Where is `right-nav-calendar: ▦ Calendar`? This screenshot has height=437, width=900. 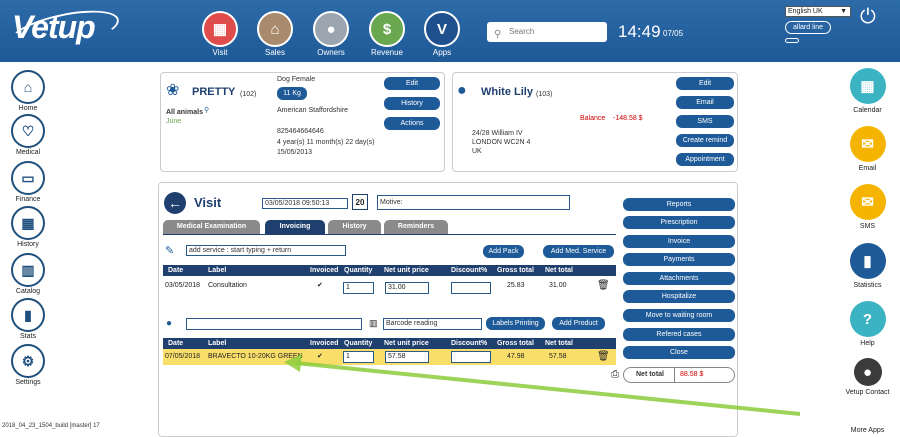
right-nav-calendar: ▦ Calendar is located at coordinates (867, 91).